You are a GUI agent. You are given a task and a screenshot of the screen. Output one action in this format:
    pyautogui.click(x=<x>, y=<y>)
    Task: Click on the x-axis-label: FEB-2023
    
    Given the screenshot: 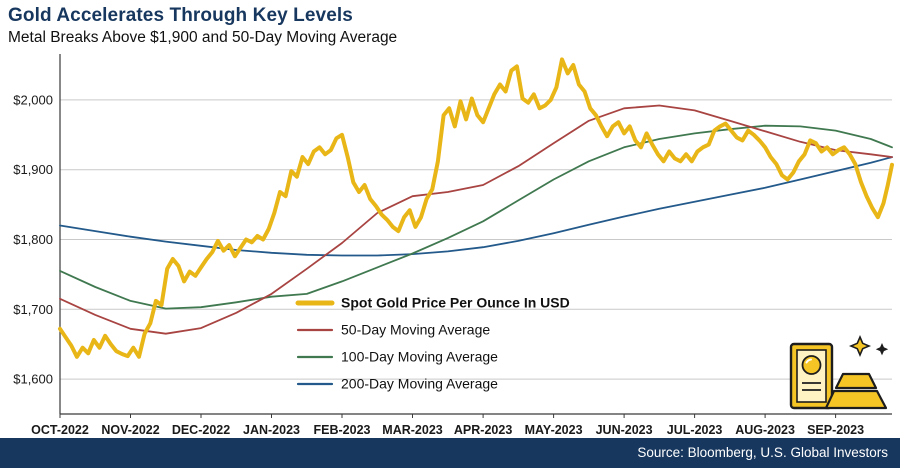 What is the action you would take?
    pyautogui.click(x=342, y=430)
    